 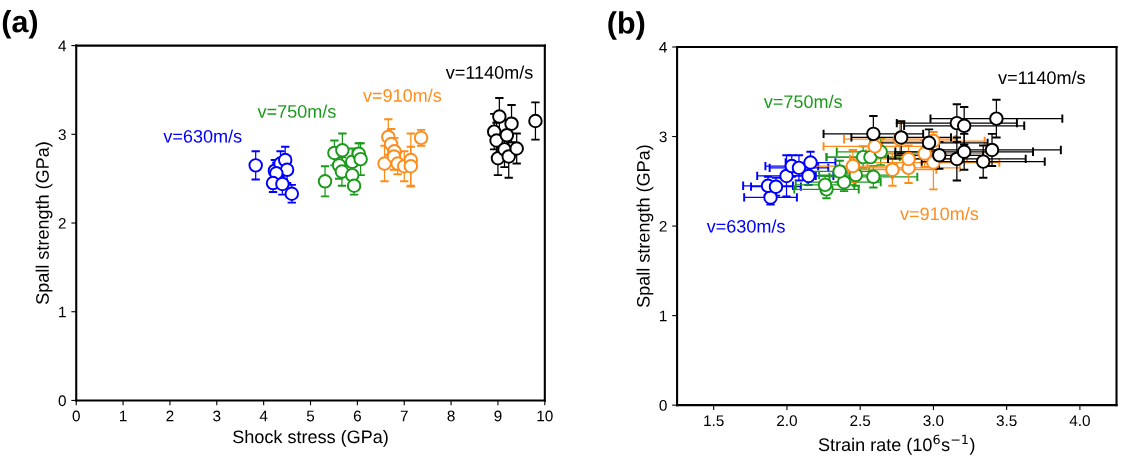 I want to click on x-tick-label: 3.0, so click(x=933, y=421).